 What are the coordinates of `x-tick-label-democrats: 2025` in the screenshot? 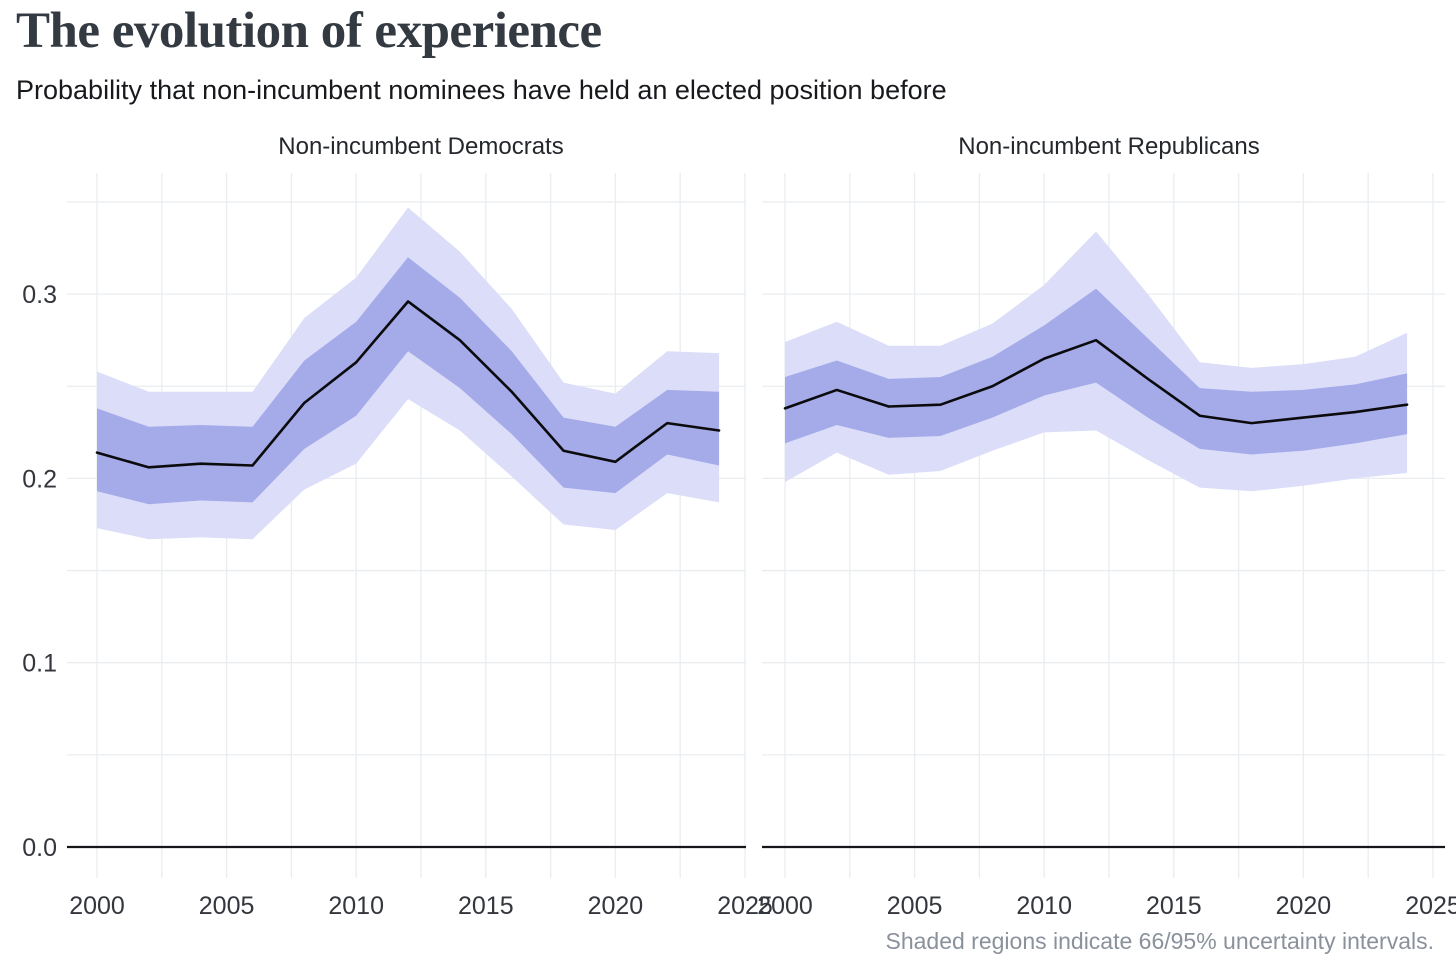 It's located at (745, 906).